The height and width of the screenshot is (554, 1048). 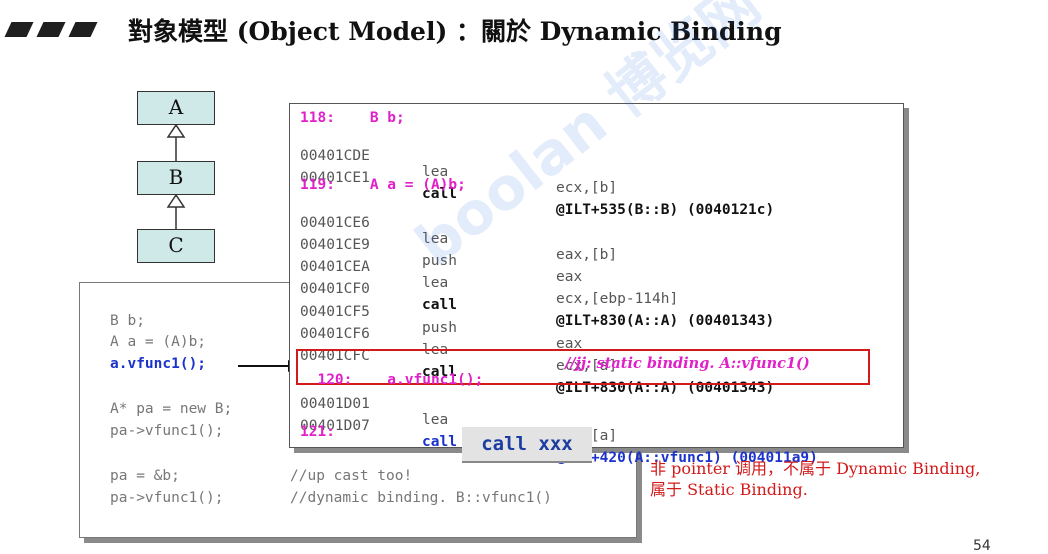 I want to click on code-line: pa = &b;, so click(x=145, y=476).